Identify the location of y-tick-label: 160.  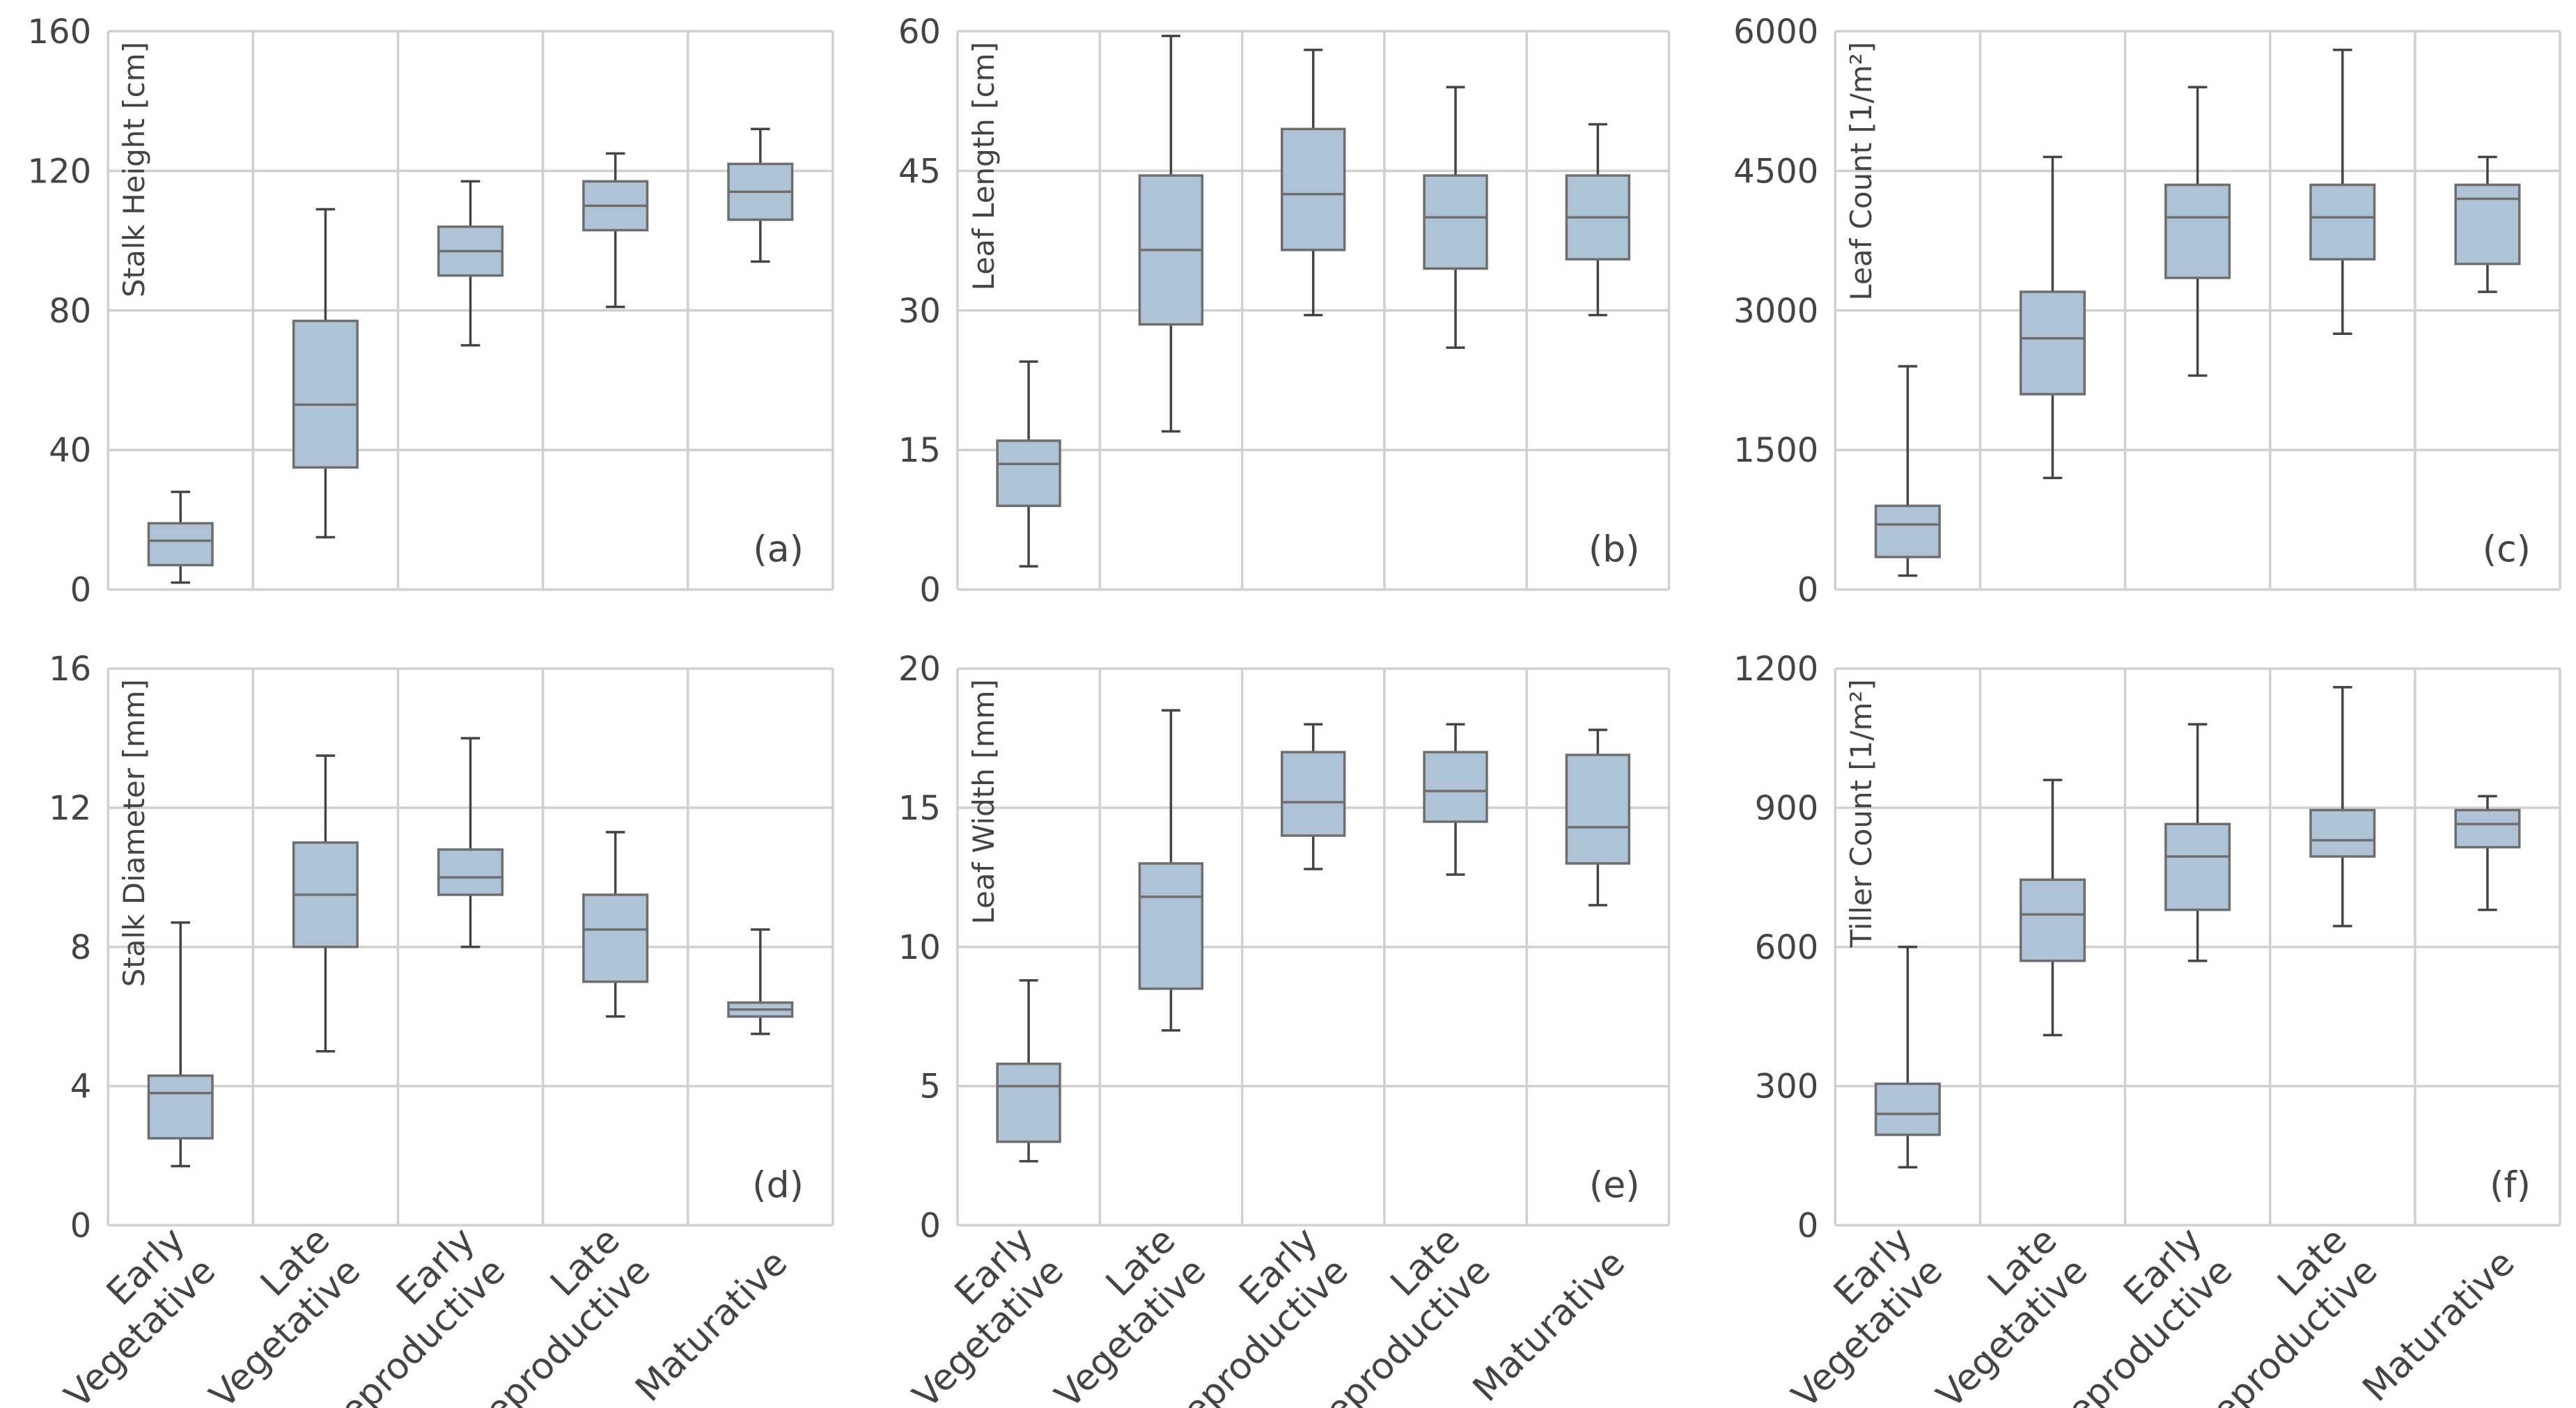
(60, 32).